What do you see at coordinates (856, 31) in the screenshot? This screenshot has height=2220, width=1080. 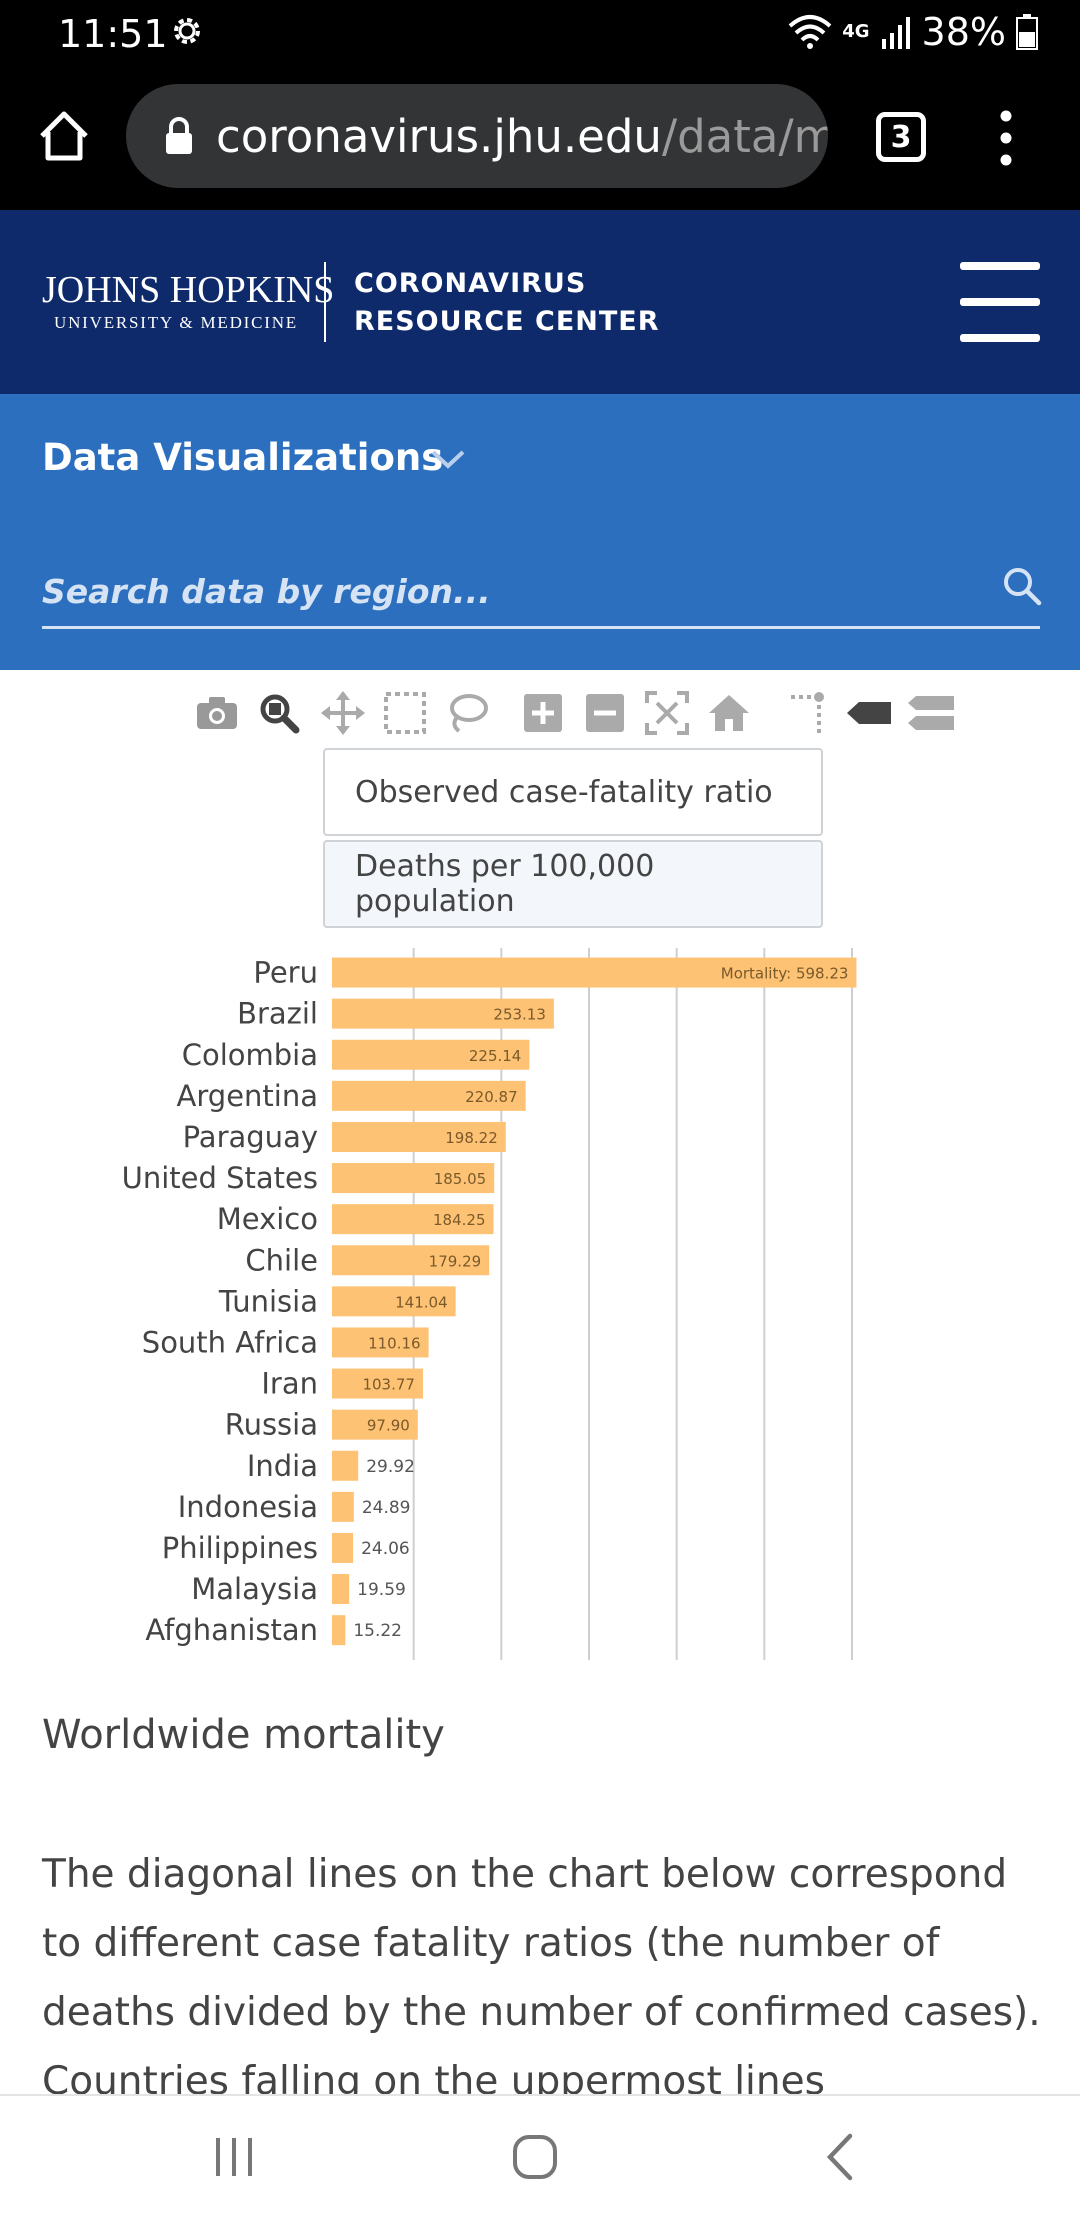 I see `network-type: 4G` at bounding box center [856, 31].